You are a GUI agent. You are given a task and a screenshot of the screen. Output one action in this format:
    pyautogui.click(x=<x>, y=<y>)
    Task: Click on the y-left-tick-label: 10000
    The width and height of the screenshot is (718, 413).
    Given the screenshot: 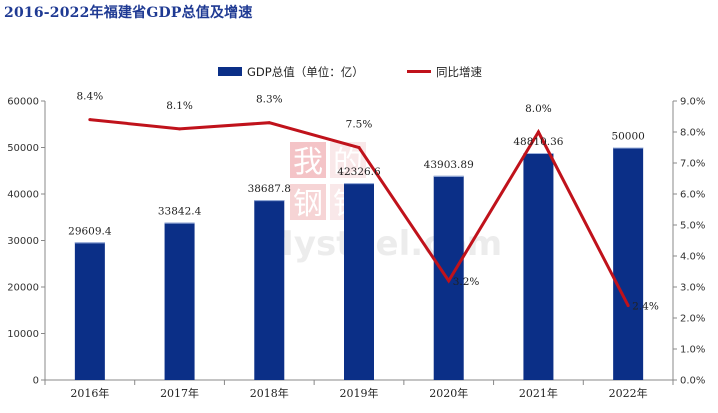 What is the action you would take?
    pyautogui.click(x=23, y=334)
    